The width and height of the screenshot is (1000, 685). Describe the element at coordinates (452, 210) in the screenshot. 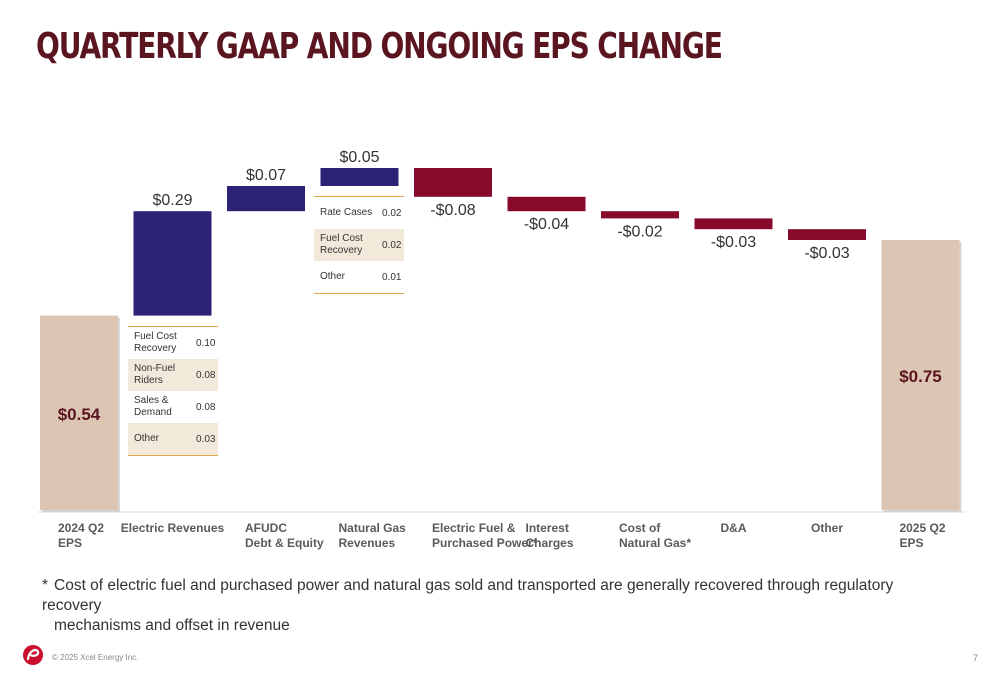

I see `data-label: -$0.08` at that location.